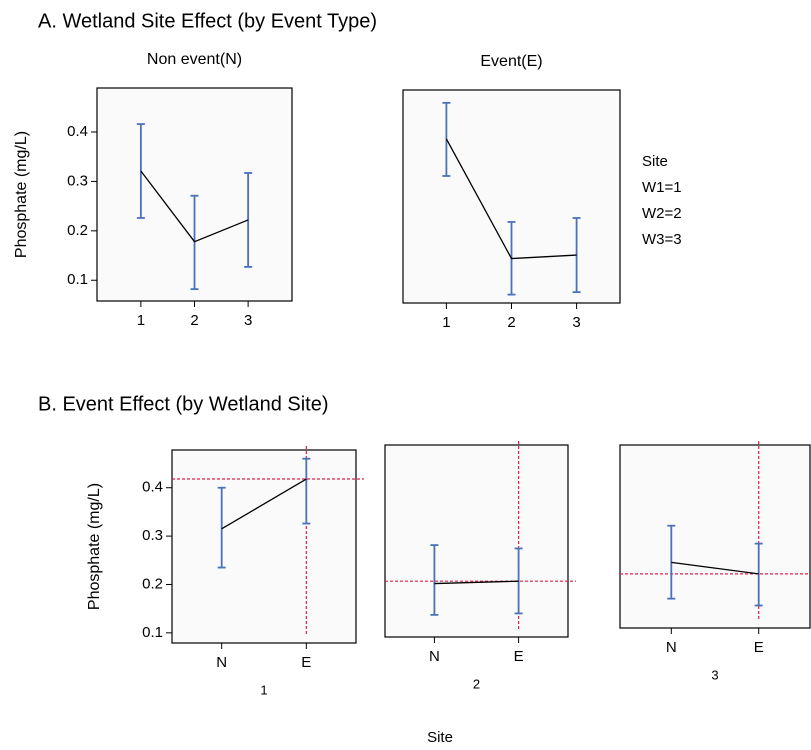 This screenshot has width=811, height=750. I want to click on site-note: W2=2, so click(662, 213).